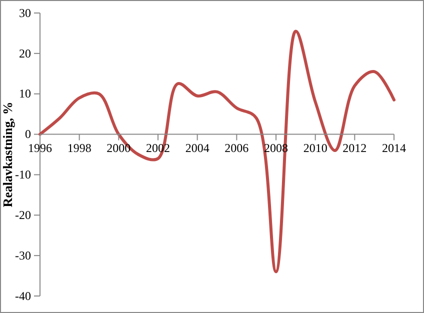 The height and width of the screenshot is (313, 424). What do you see at coordinates (197, 147) in the screenshot?
I see `x-tick-label: 2004` at bounding box center [197, 147].